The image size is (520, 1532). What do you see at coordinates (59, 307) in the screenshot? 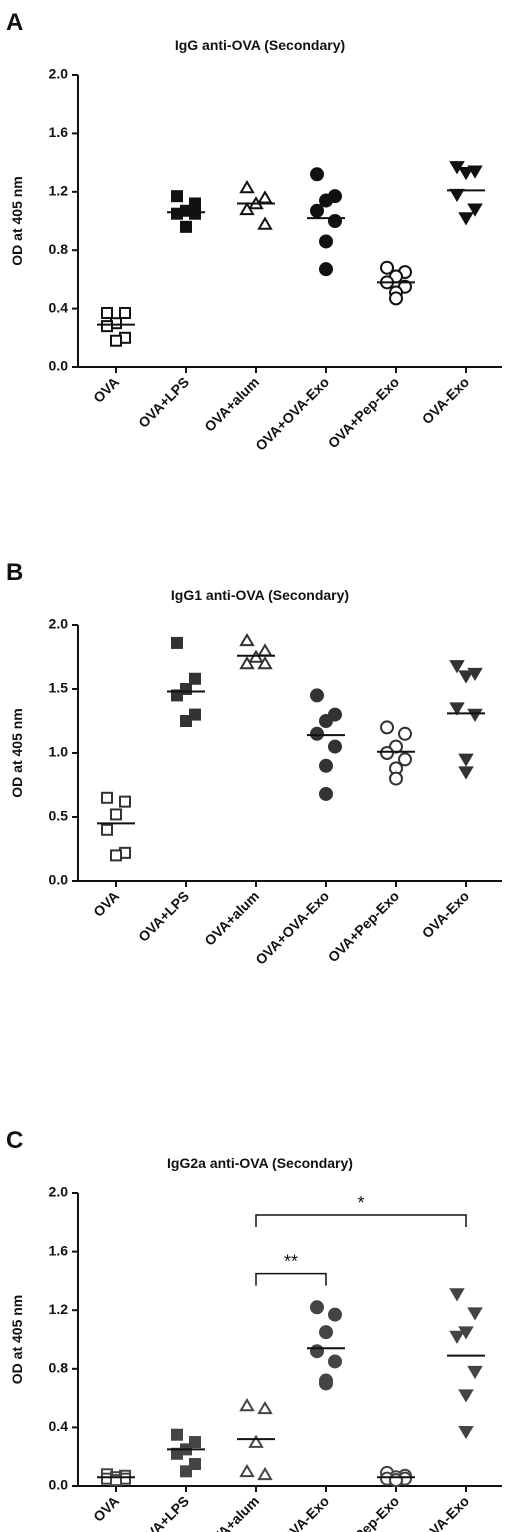
I see `y-tick-label: 0.4` at bounding box center [59, 307].